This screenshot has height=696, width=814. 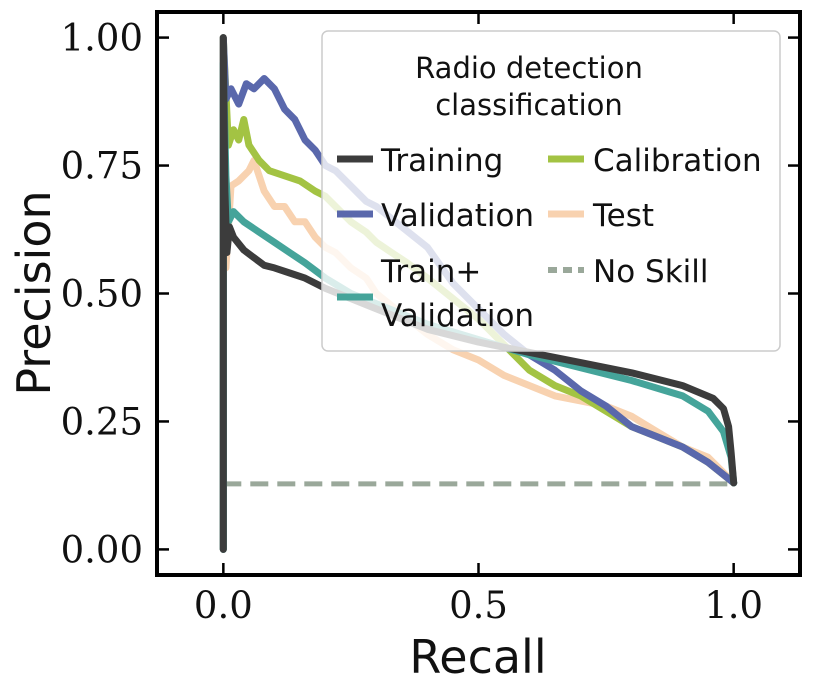 I want to click on x-axis-label: Recall, so click(x=477, y=657).